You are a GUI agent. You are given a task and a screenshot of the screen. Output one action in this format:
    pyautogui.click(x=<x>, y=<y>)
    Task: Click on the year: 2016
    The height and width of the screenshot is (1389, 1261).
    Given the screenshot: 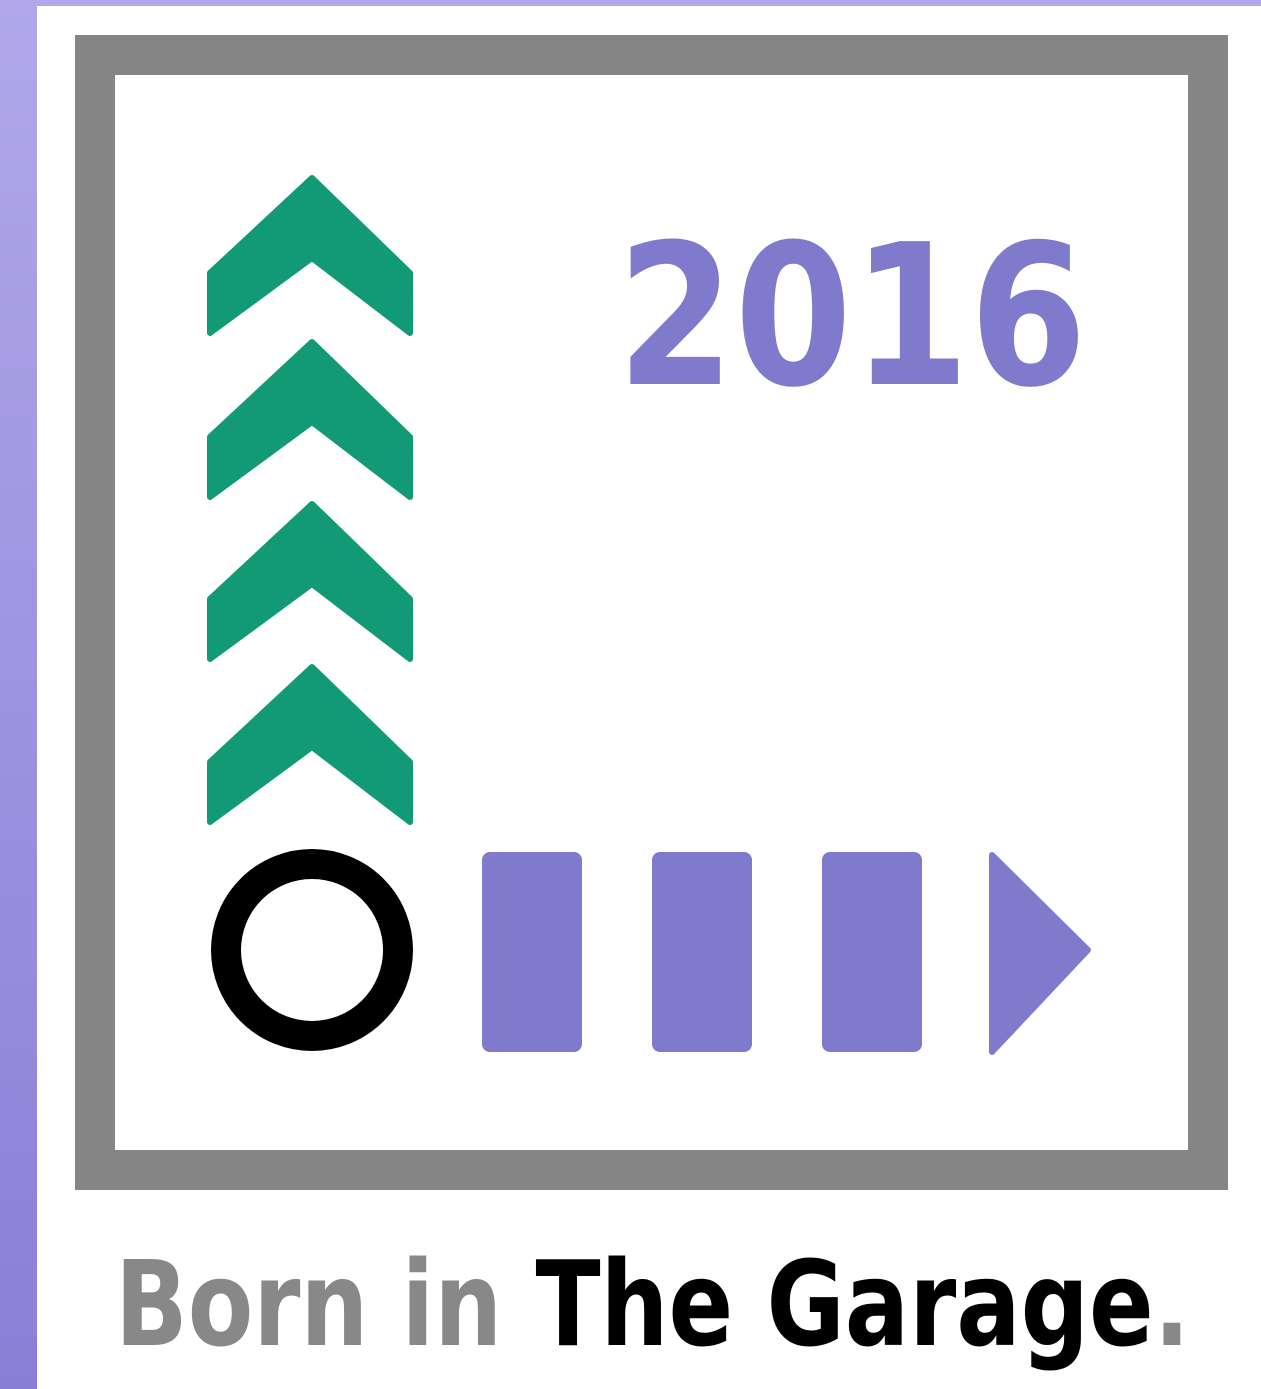 What is the action you would take?
    pyautogui.click(x=852, y=317)
    